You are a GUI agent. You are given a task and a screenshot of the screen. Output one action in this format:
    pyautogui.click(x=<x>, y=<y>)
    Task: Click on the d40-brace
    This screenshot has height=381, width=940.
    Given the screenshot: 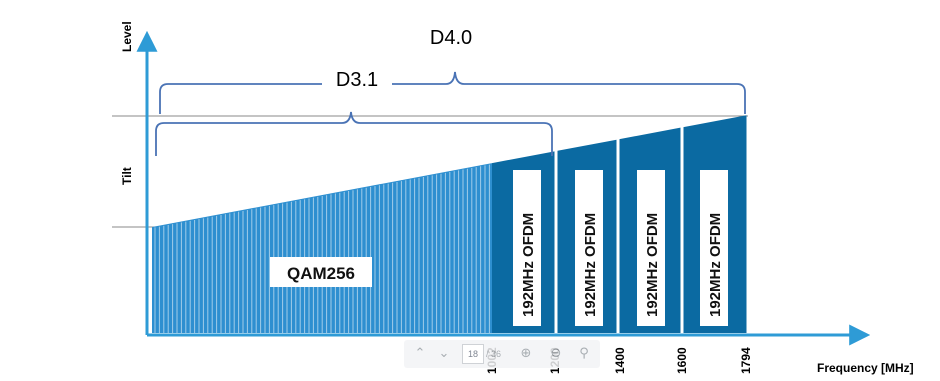 What is the action you would take?
    pyautogui.click(x=452, y=92)
    